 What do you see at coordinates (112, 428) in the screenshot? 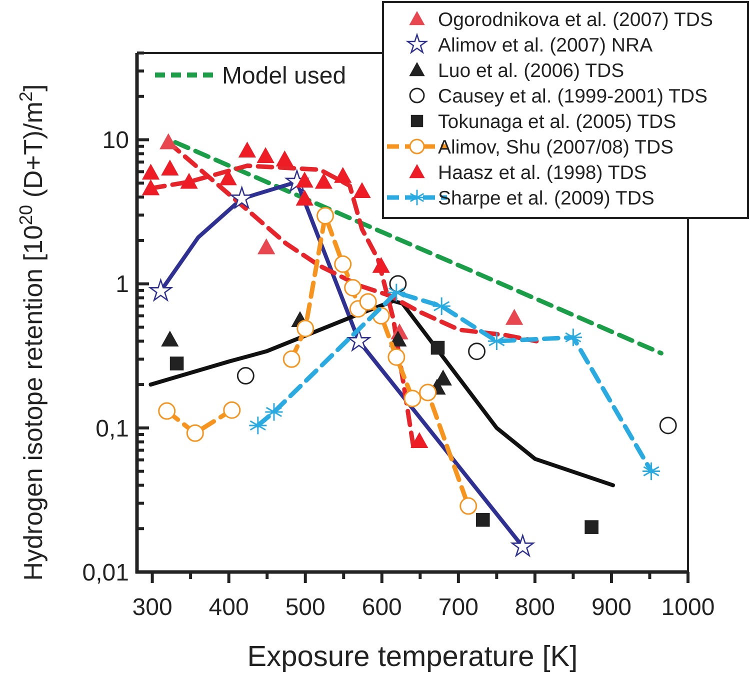
I see `y-tick-label: 0,1` at bounding box center [112, 428].